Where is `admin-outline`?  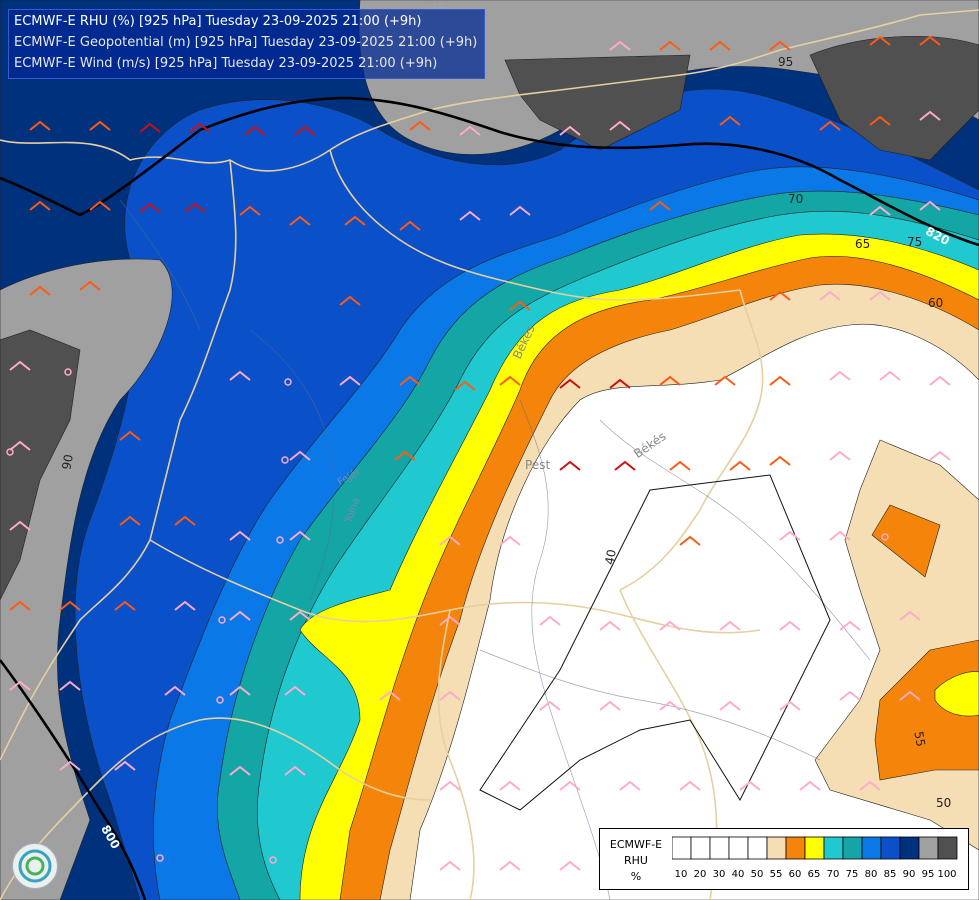
admin-outline is located at coordinates (655, 642).